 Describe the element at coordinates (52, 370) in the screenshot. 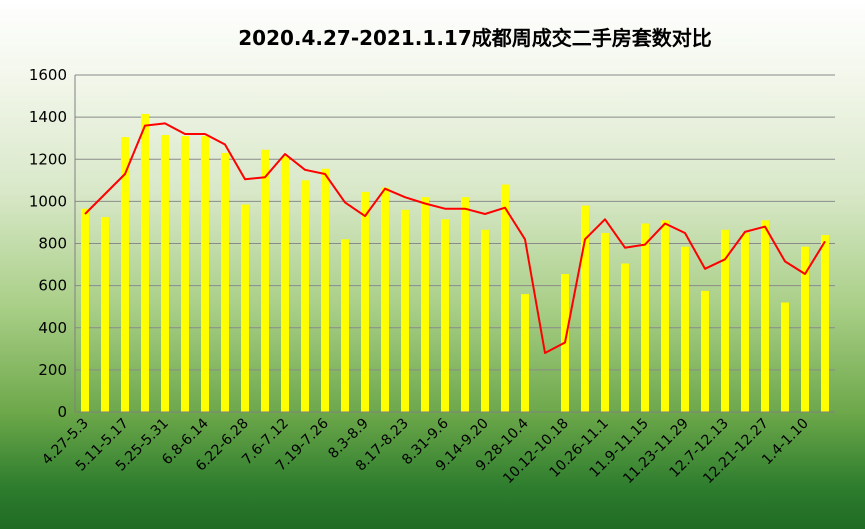

I see `y-tick-label: 200` at that location.